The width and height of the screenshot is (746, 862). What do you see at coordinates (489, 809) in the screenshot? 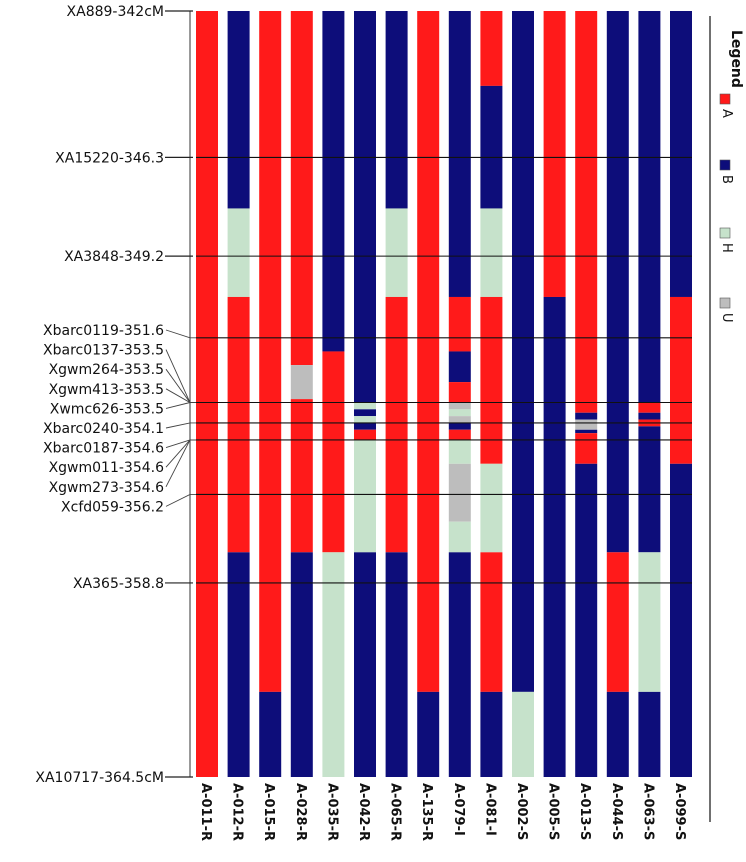
I see `line-label-A-081-I: A-081-I` at bounding box center [489, 809].